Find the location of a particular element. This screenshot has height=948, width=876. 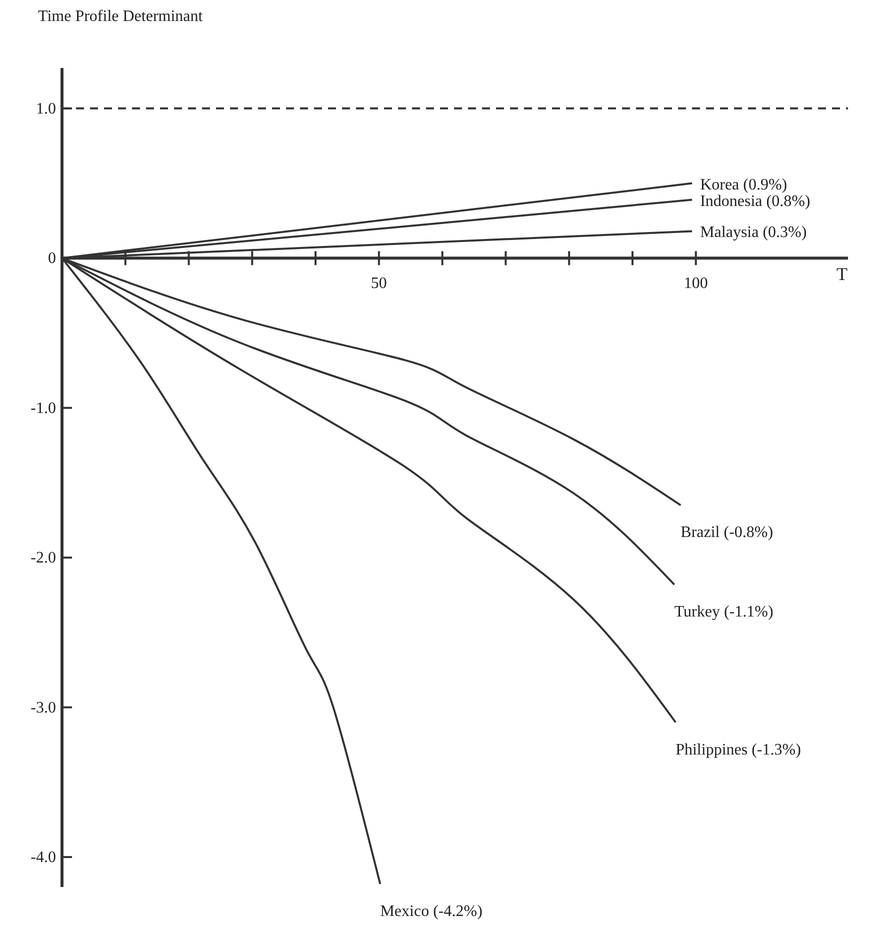

y-tick-label: 0 is located at coordinates (52, 259).